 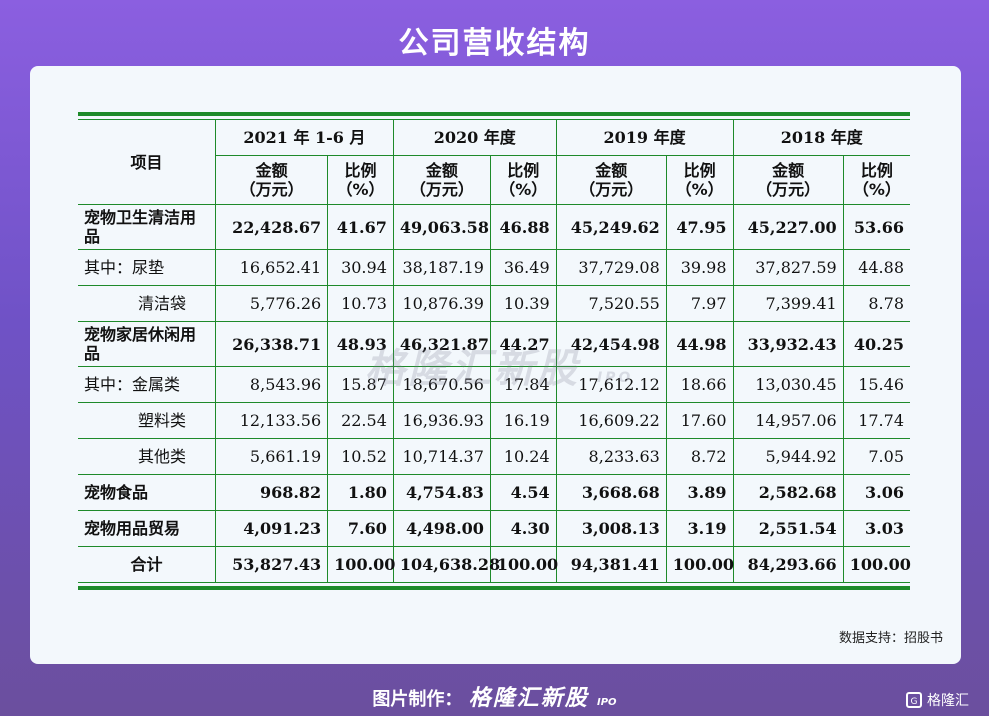 I want to click on row-label: 宠物食品, so click(x=147, y=492).